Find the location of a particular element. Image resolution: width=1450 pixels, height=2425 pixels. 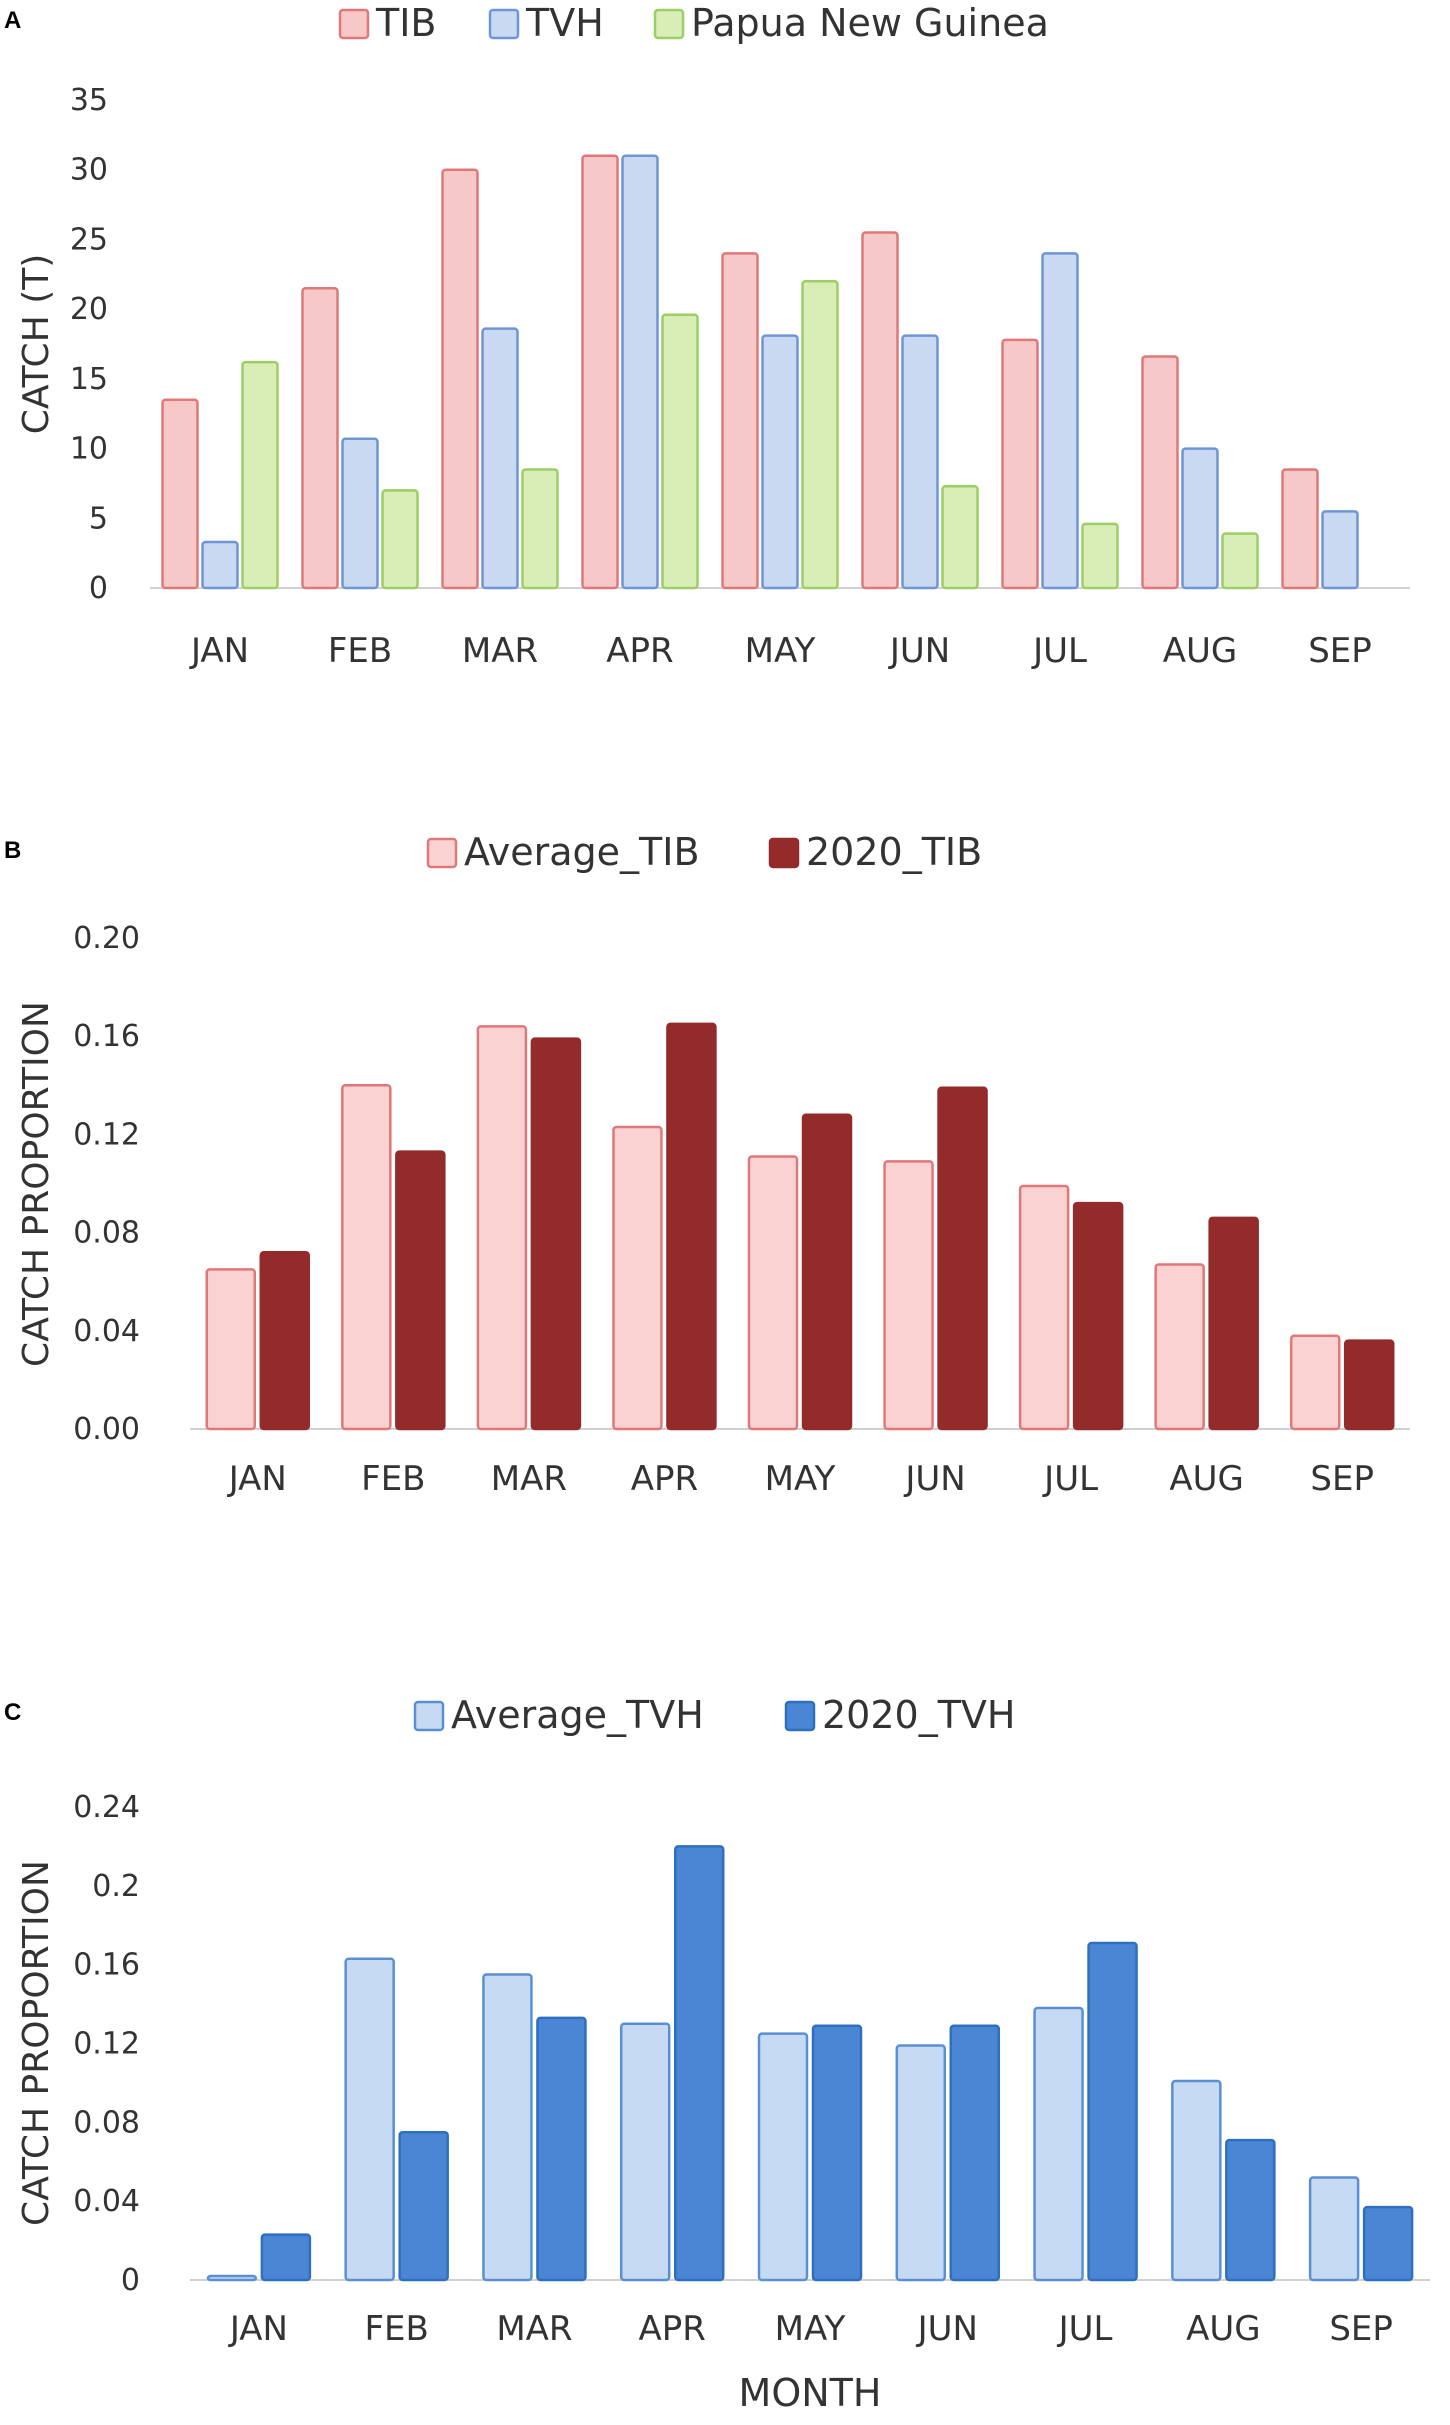

bar-2020-tib-jun is located at coordinates (962, 1258).